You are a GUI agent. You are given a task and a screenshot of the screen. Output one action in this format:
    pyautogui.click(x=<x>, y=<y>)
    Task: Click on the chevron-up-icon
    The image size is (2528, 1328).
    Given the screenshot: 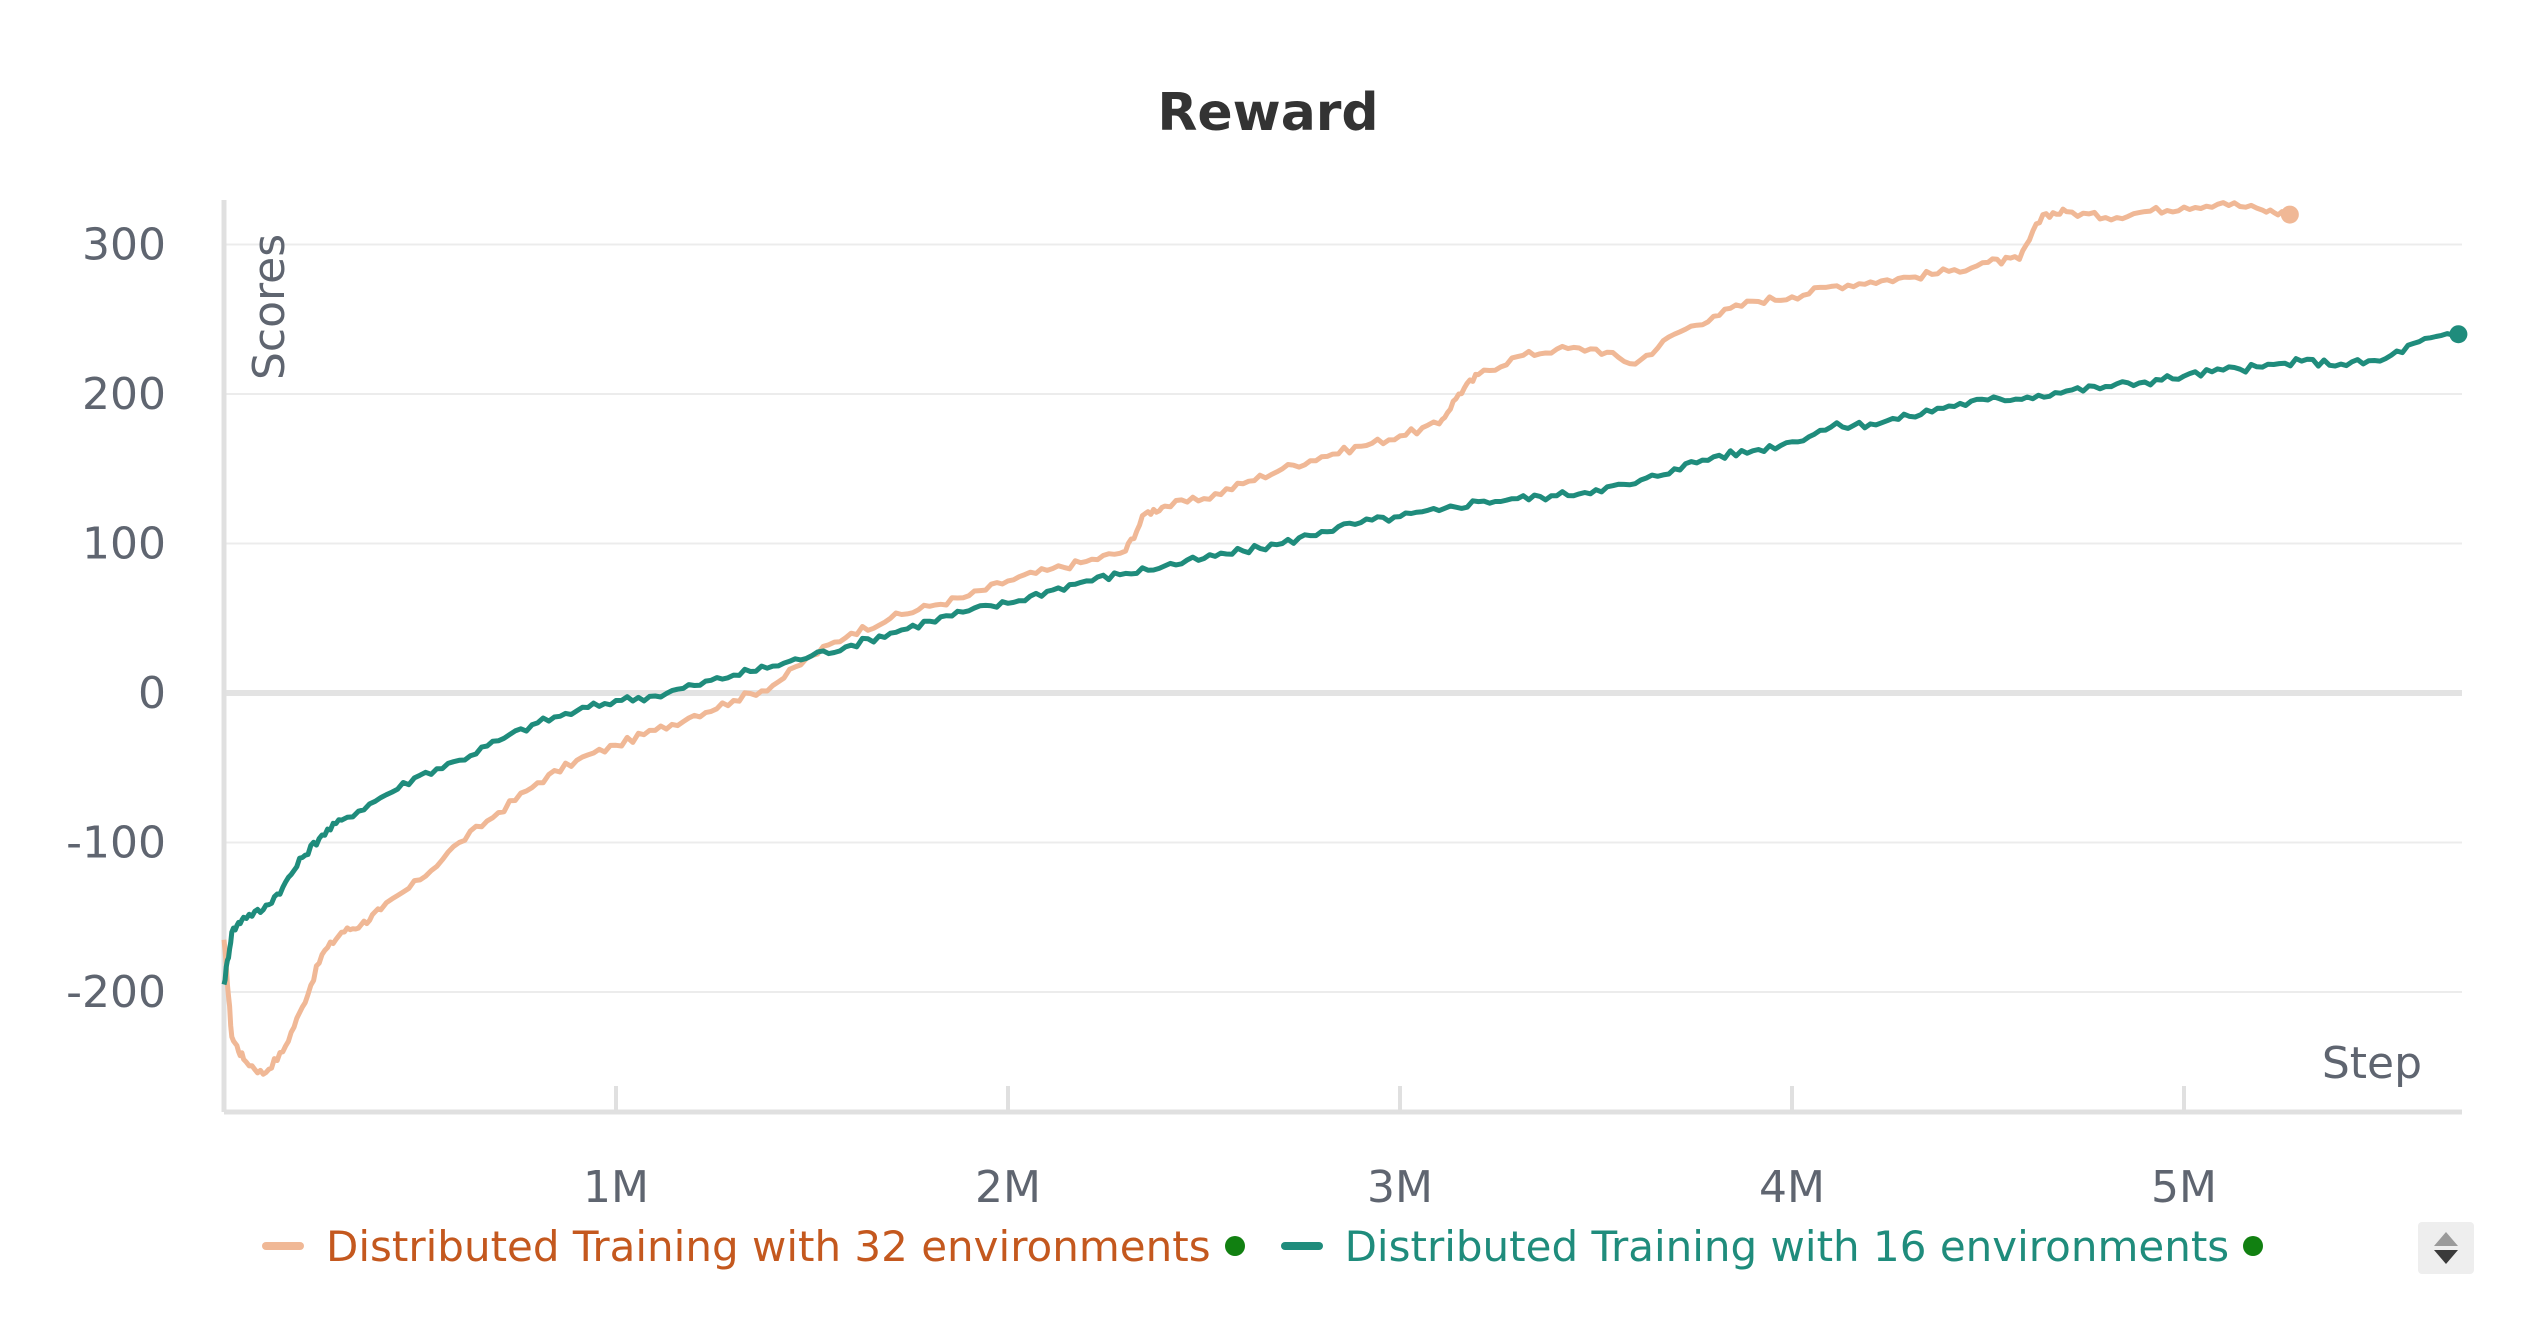 What is the action you would take?
    pyautogui.click(x=2446, y=1239)
    